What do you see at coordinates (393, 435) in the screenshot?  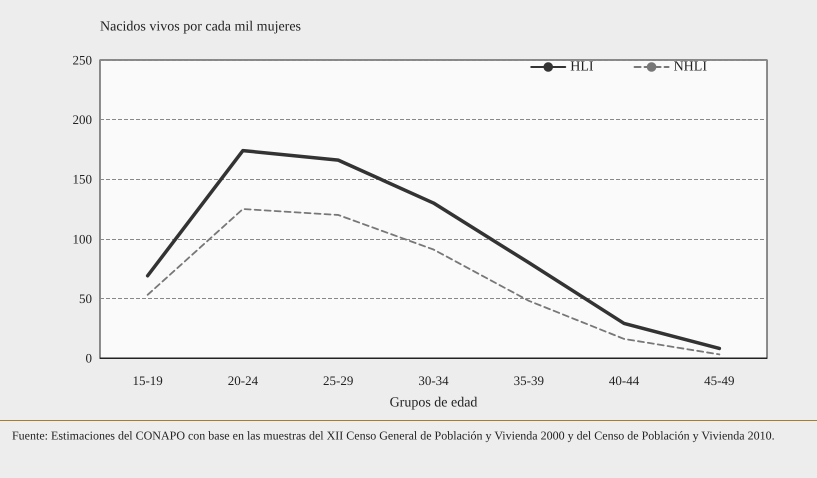 I see `source-note: Fuente: Estimaciones del CONAPO con base en las muestras del XII Censo General de Población y Vivienda 2000 y del Censo de Población y Vivienda 2010.` at bounding box center [393, 435].